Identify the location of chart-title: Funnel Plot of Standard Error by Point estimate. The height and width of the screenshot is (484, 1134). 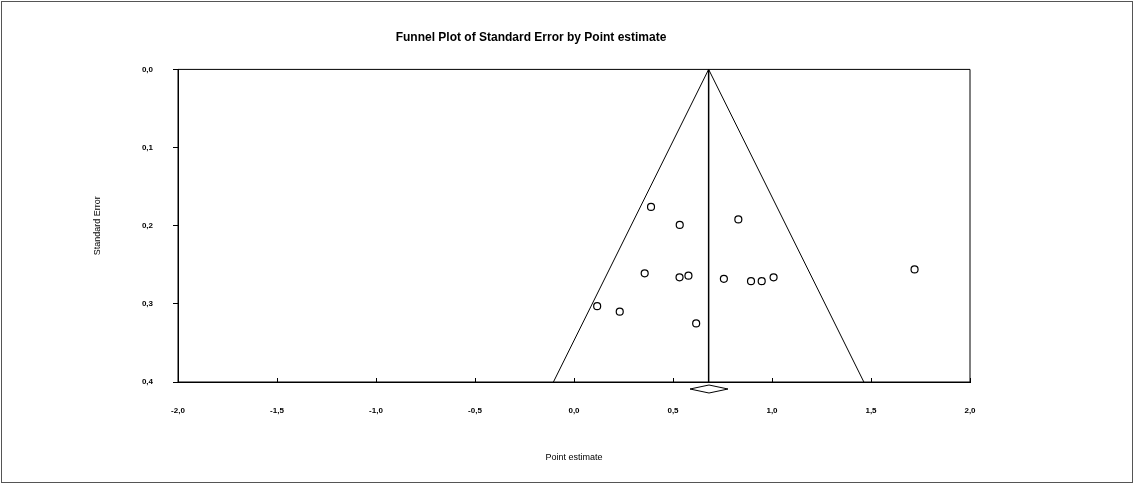
(531, 36).